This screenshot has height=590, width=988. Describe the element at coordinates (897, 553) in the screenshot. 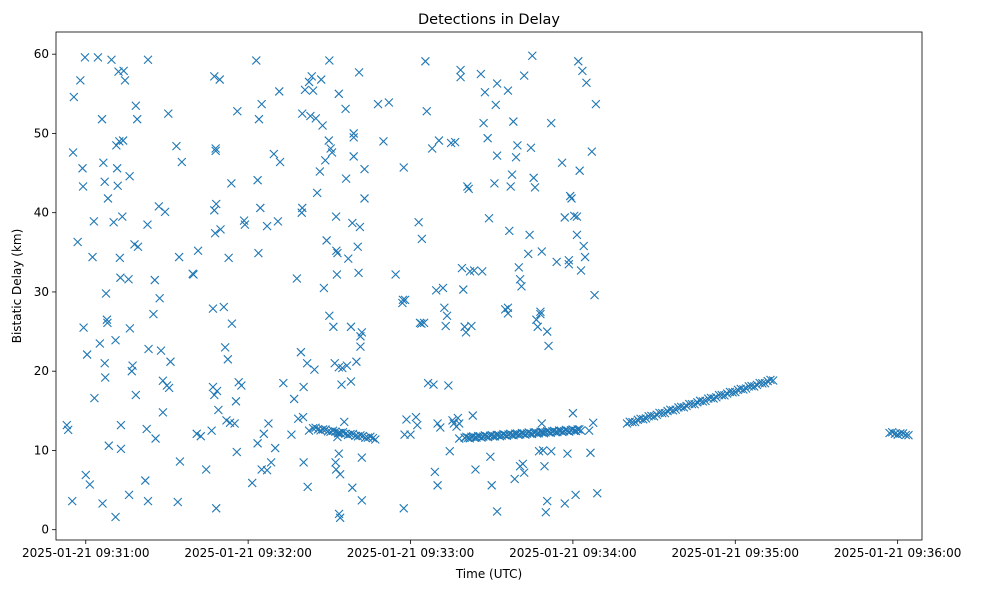

I see `x-tick-label: 2025-01-21 09:36:00` at that location.